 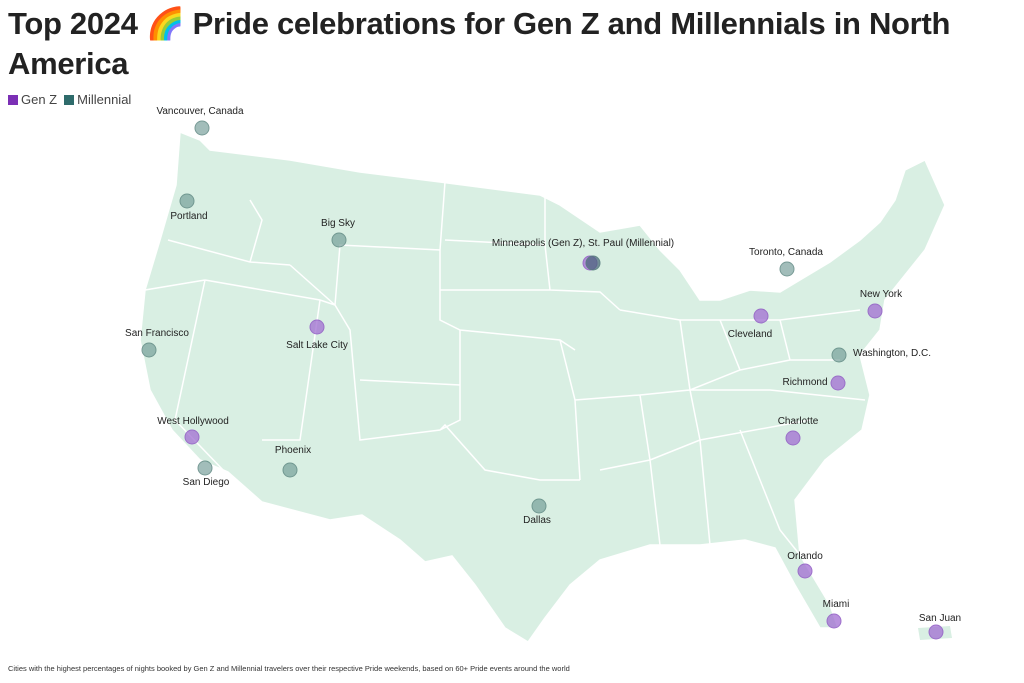 What do you see at coordinates (104, 99) in the screenshot?
I see `legend-label-millennial: Millennial` at bounding box center [104, 99].